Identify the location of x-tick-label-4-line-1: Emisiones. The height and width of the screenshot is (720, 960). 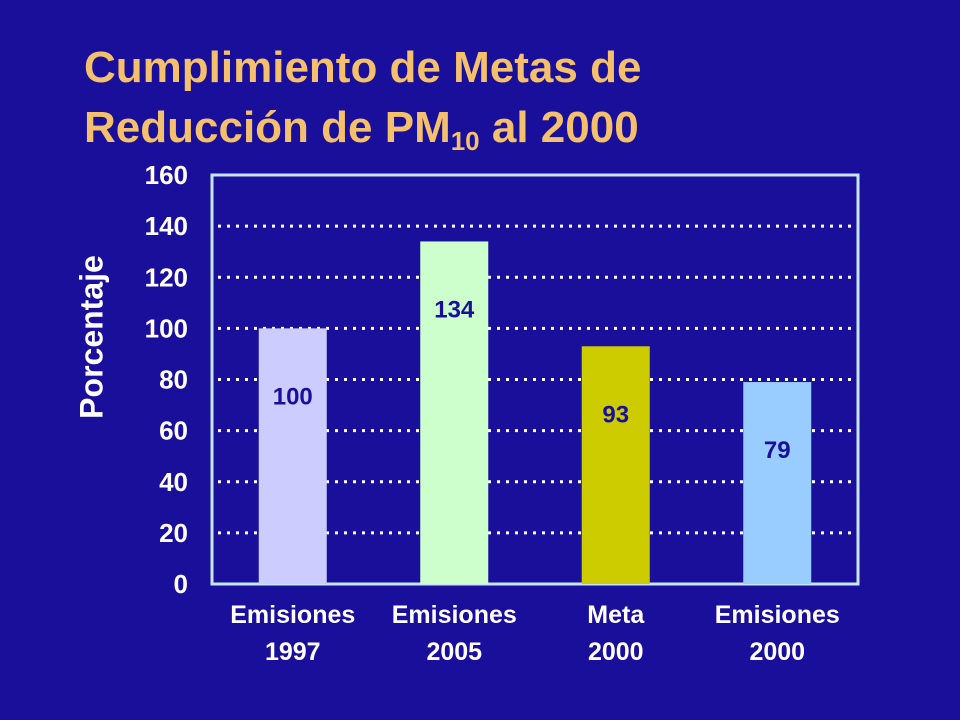
(777, 615).